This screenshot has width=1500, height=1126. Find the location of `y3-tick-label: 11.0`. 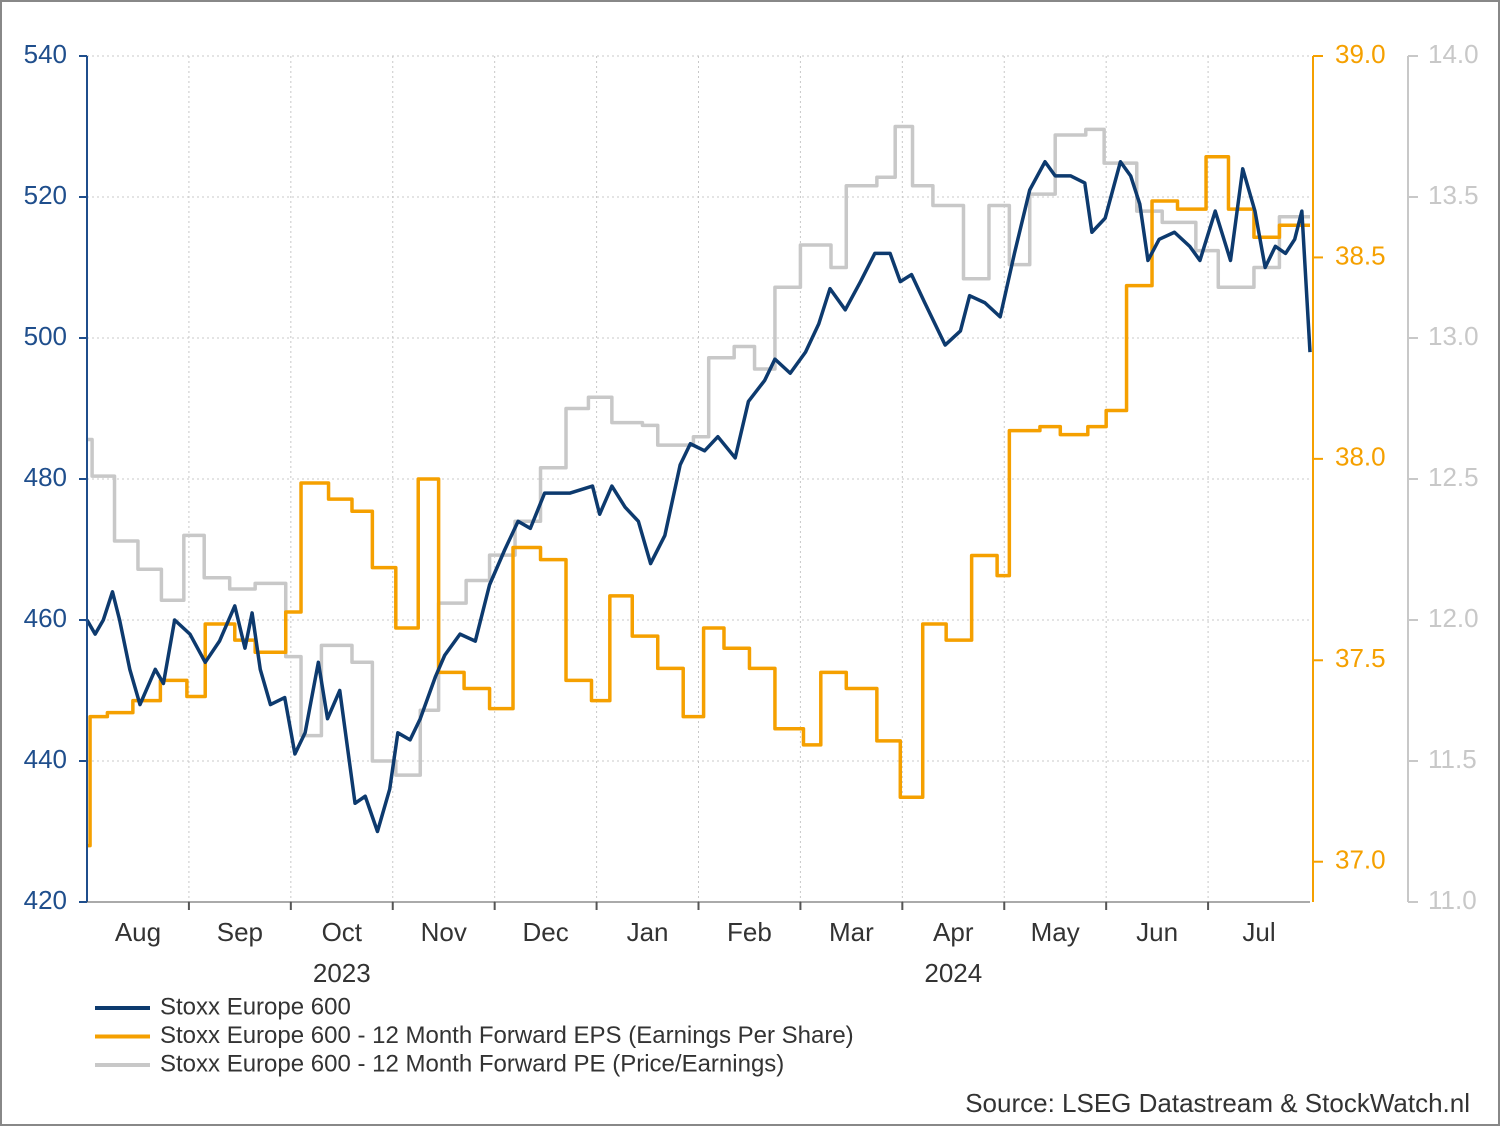

y3-tick-label: 11.0 is located at coordinates (1452, 900).